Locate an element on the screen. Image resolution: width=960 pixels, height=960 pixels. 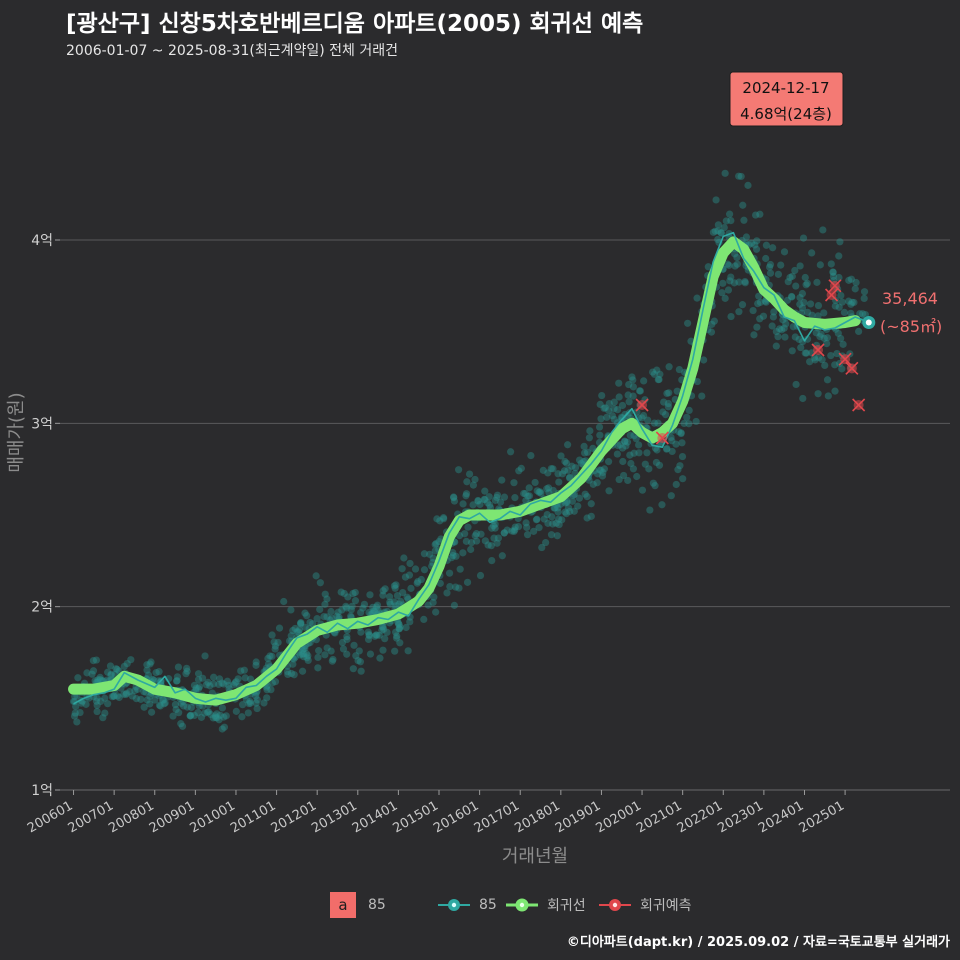
x-tick-label: 200801 is located at coordinates (131, 817).